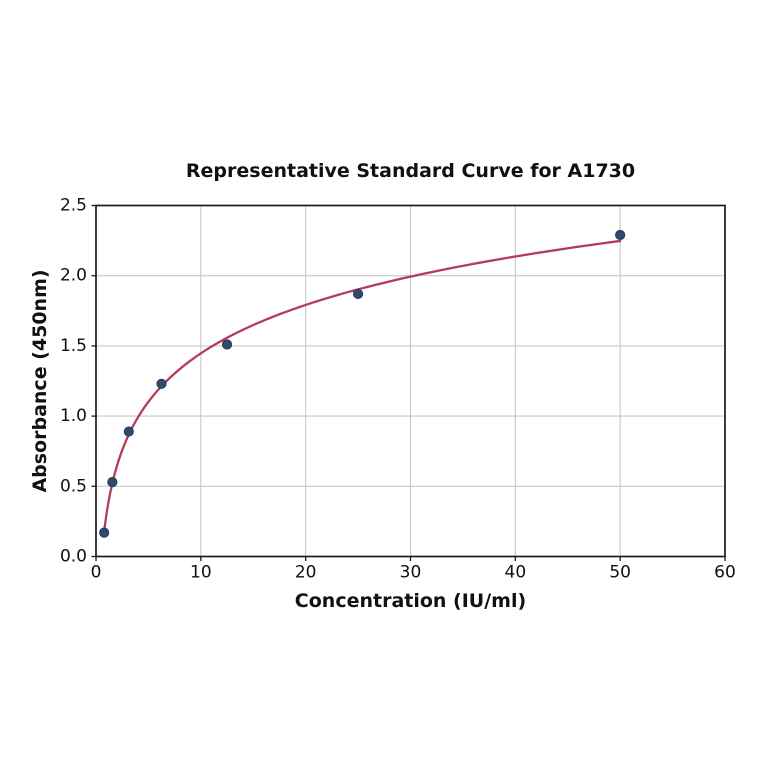  What do you see at coordinates (620, 573) in the screenshot?
I see `x-tick-label: 50` at bounding box center [620, 573].